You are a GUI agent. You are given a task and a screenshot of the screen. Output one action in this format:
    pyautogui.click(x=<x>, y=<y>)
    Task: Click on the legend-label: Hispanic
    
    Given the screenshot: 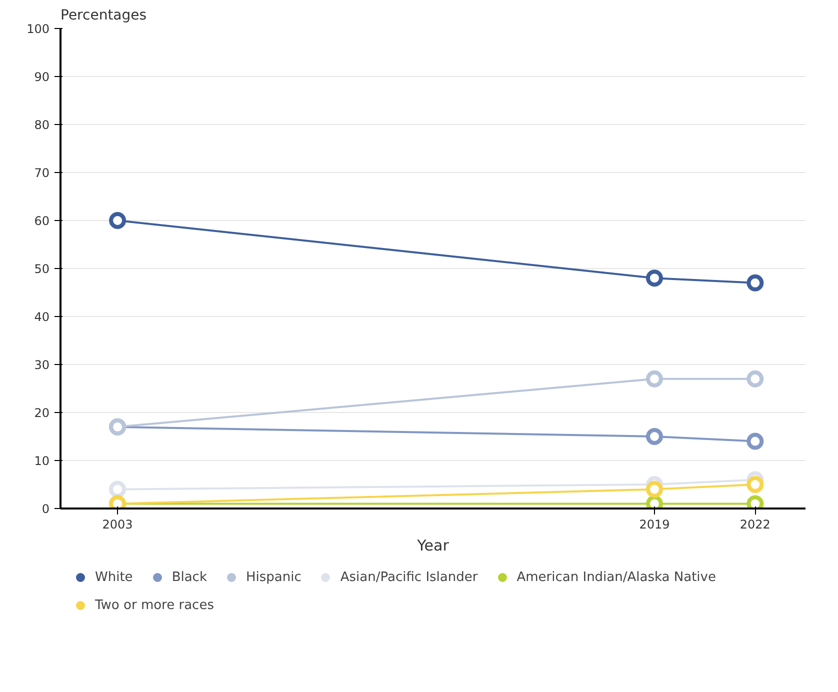 What is the action you would take?
    pyautogui.click(x=274, y=577)
    